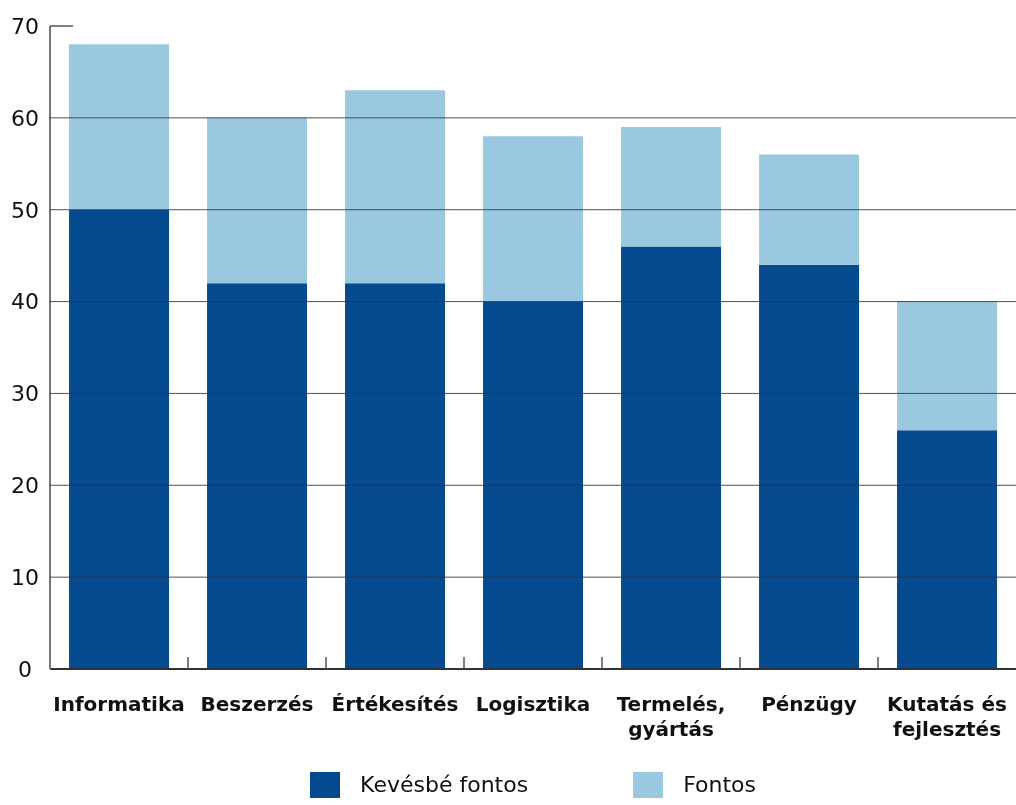 This screenshot has width=1016, height=805. Describe the element at coordinates (25, 486) in the screenshot. I see `y-tick-label: 20` at that location.